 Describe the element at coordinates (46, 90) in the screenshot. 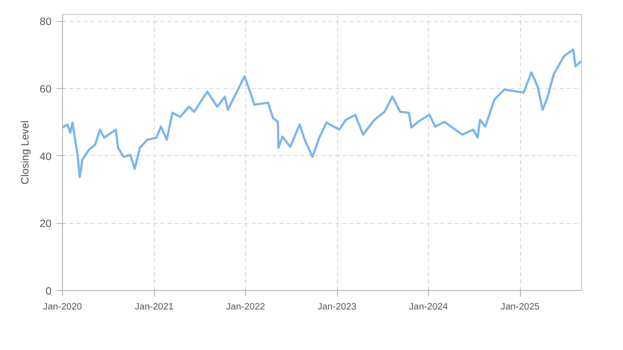

I see `y-tick-label: 60` at that location.